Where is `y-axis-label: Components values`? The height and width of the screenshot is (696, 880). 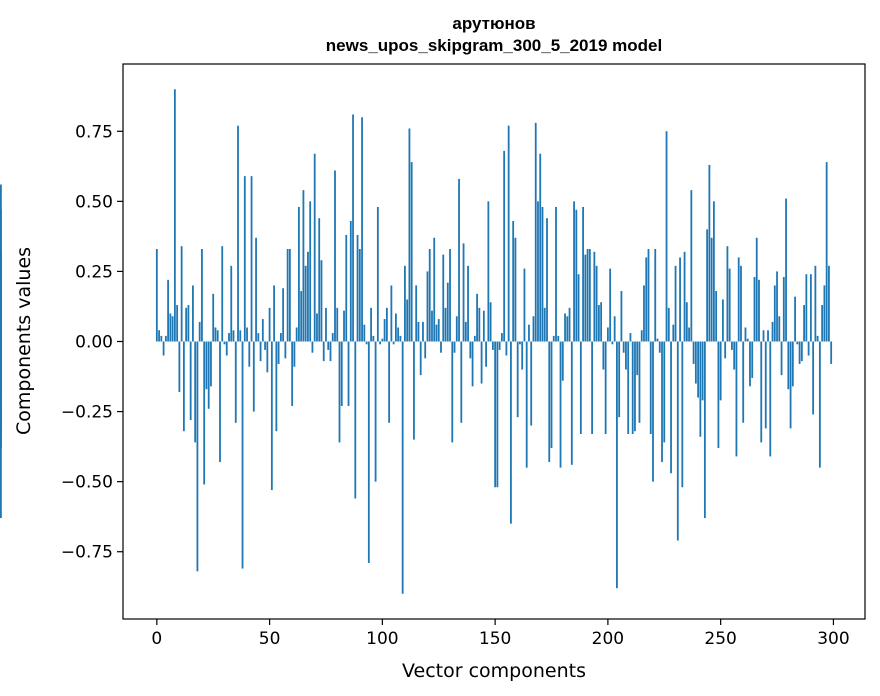
y-axis-label: Components values is located at coordinates (24, 341).